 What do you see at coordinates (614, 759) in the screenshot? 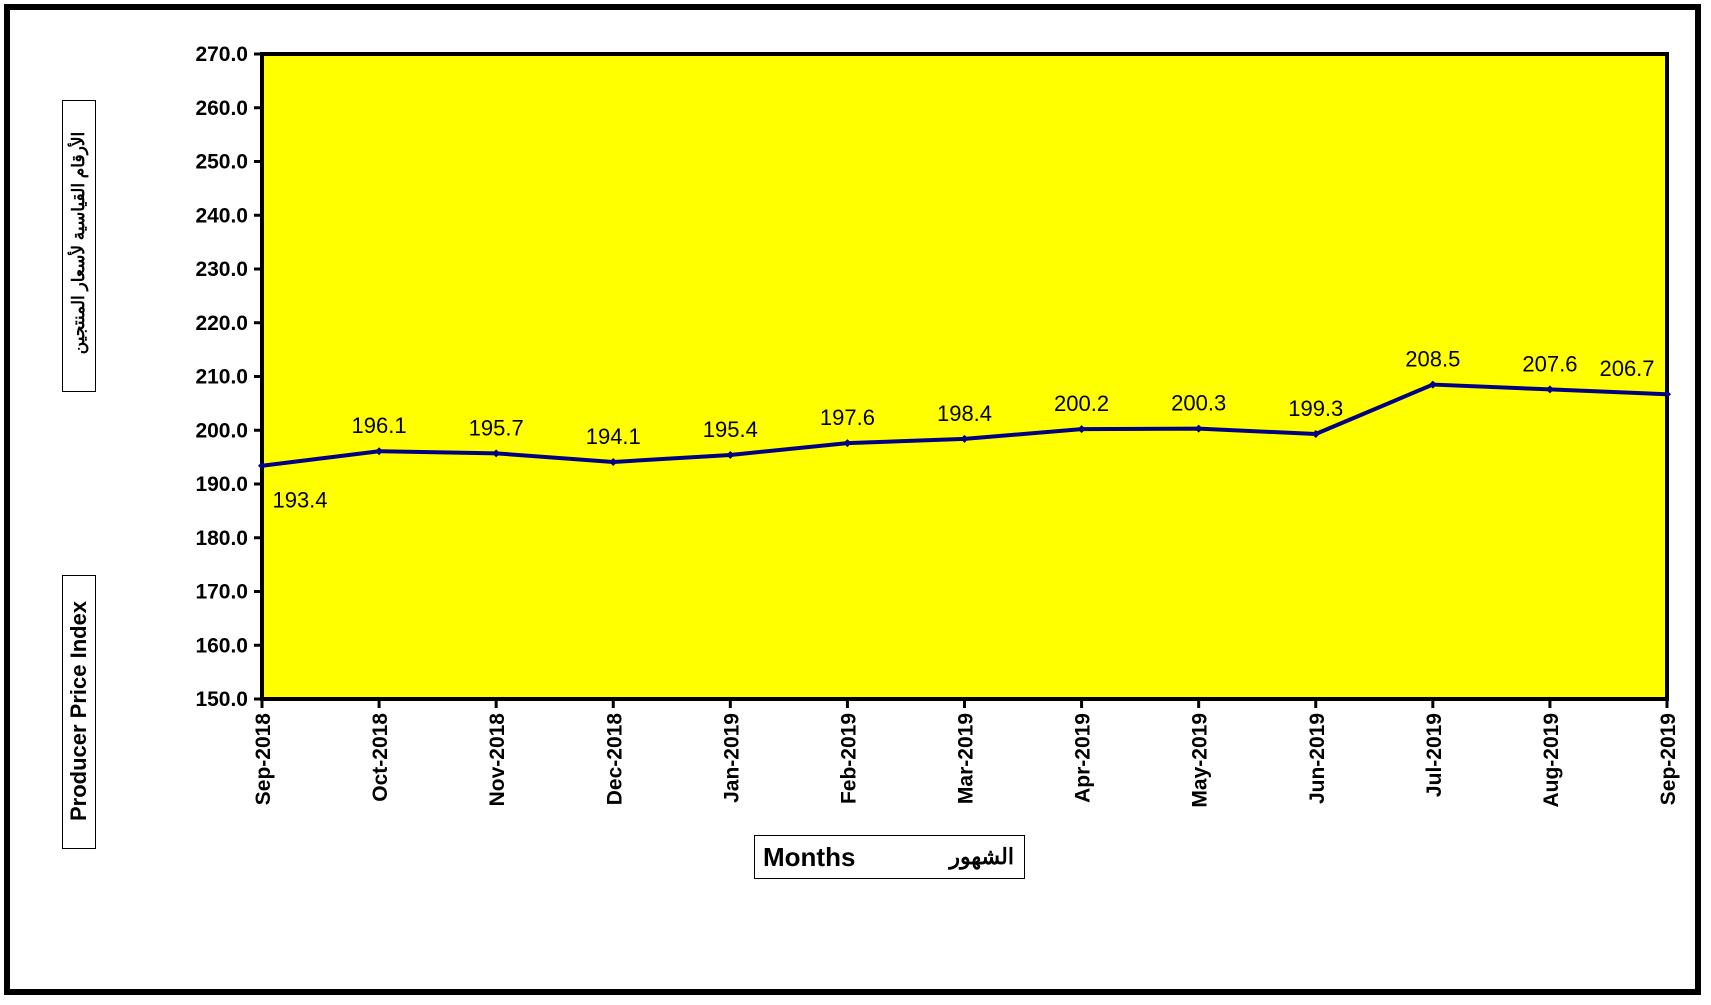
I see `x-tick-label: Dec-2018` at bounding box center [614, 759].